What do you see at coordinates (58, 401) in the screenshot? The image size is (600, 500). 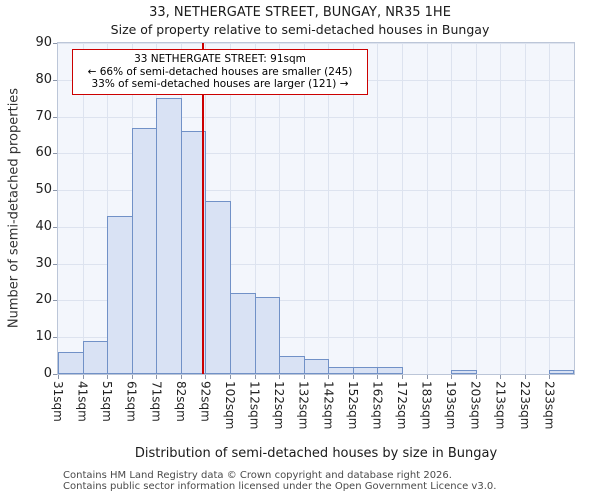 I see `x-tick-label: 31sqm` at bounding box center [58, 401].